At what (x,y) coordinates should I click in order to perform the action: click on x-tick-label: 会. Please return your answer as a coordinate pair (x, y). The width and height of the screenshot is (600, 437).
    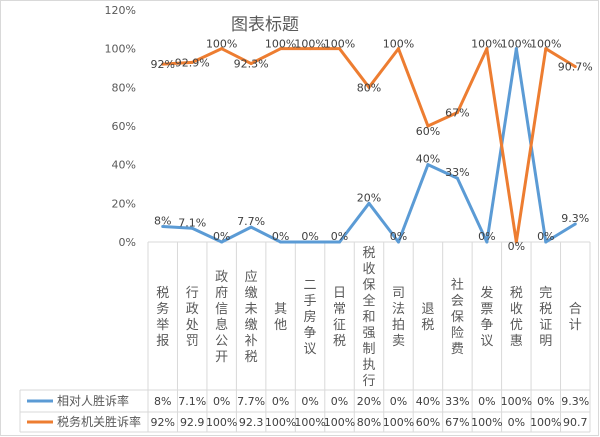
    Looking at the image, I should click on (457, 301).